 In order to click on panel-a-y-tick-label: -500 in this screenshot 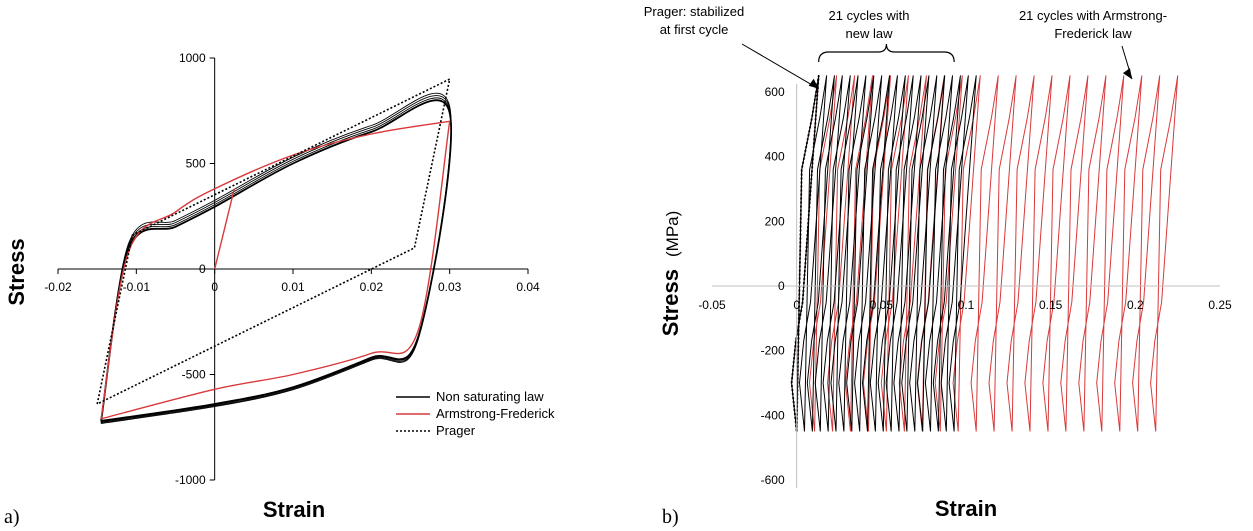, I will do `click(194, 375)`.